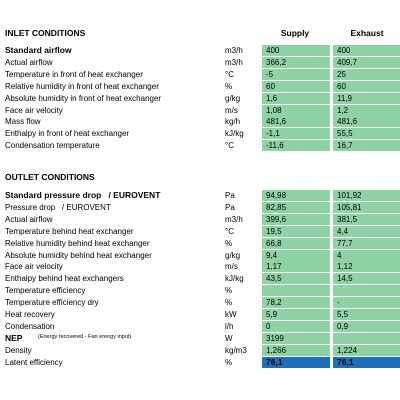 This screenshot has height=400, width=400. What do you see at coordinates (344, 98) in the screenshot?
I see `value: 11,9` at bounding box center [344, 98].